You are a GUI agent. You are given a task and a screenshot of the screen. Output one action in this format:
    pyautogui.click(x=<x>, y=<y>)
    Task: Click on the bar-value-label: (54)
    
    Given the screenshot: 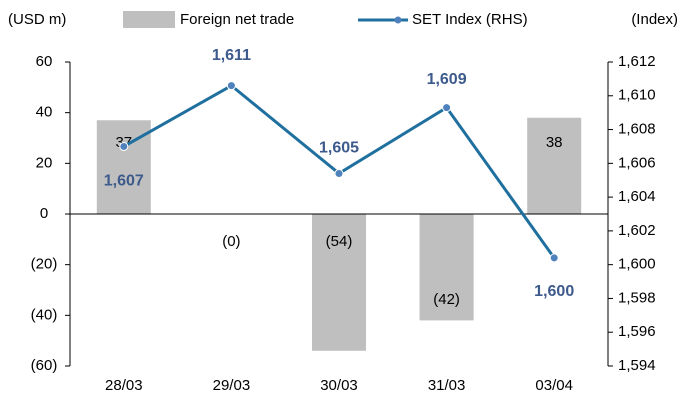 What is the action you would take?
    pyautogui.click(x=339, y=241)
    